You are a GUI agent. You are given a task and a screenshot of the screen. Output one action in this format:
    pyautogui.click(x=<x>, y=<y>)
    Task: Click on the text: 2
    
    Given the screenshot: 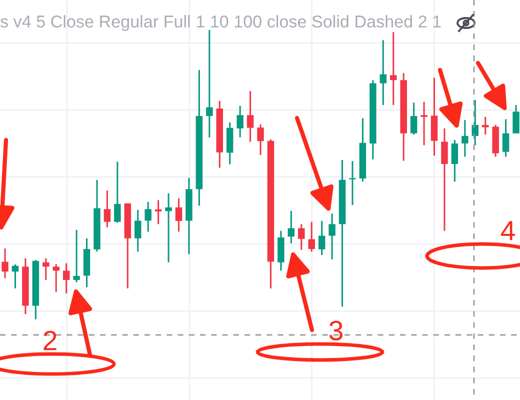 What is the action you would take?
    pyautogui.click(x=50, y=340)
    